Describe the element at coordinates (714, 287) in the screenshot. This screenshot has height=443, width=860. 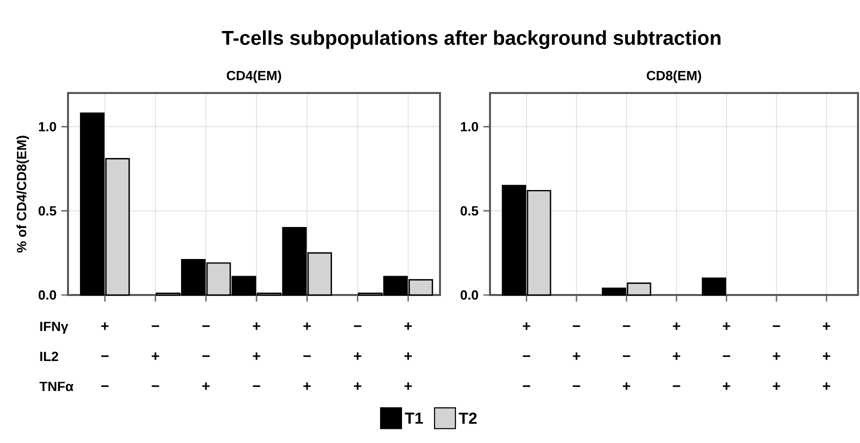
I see `bar` at that location.